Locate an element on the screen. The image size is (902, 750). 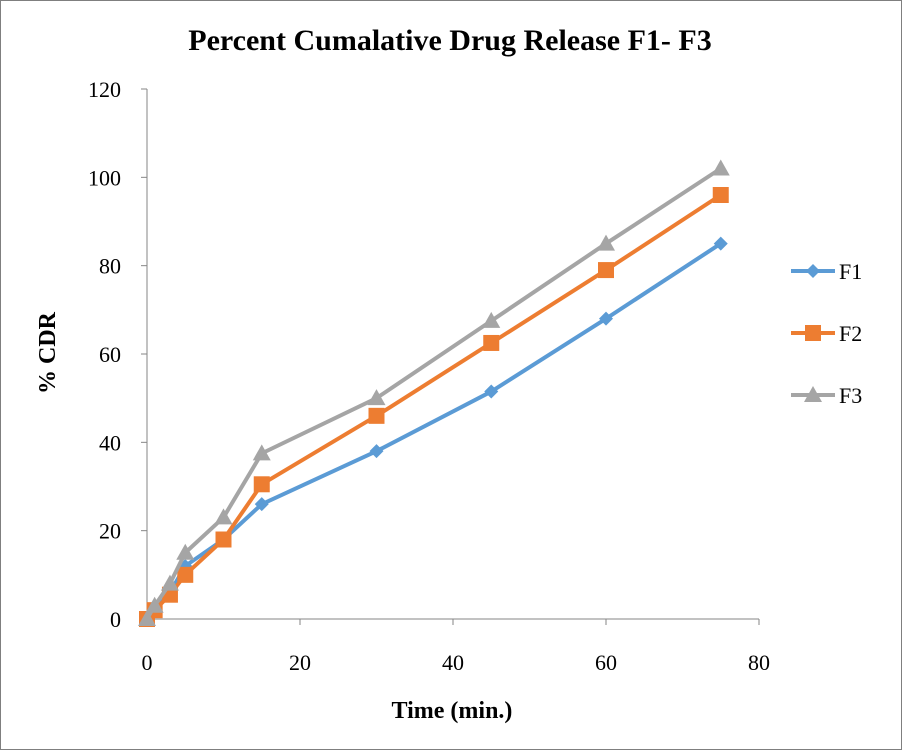
x-tick-label: 80 is located at coordinates (759, 662).